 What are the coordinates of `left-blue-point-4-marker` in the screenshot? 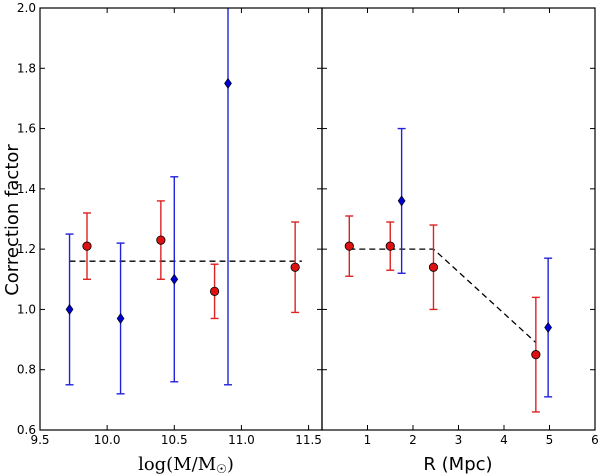 It's located at (228, 83).